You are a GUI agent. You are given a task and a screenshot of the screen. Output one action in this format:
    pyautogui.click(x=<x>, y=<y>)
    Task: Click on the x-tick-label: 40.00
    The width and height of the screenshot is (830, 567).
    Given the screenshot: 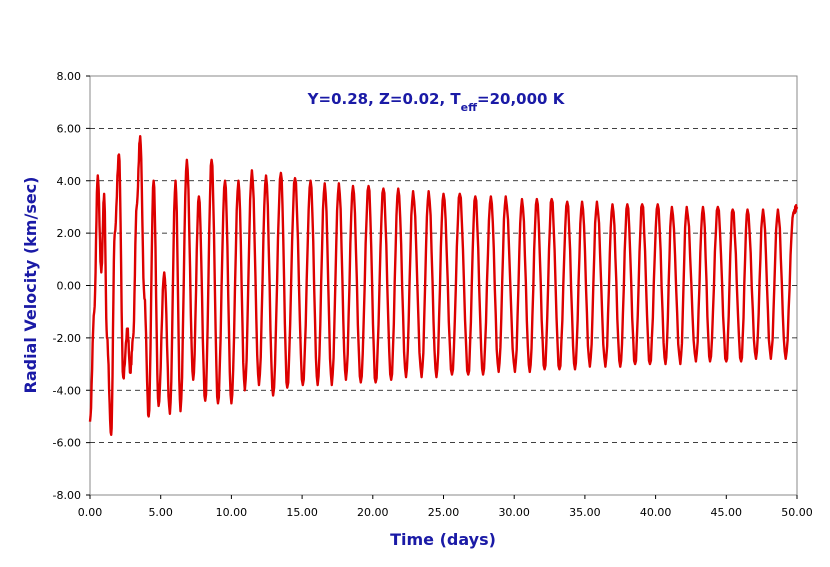 What is the action you would take?
    pyautogui.click(x=656, y=512)
    